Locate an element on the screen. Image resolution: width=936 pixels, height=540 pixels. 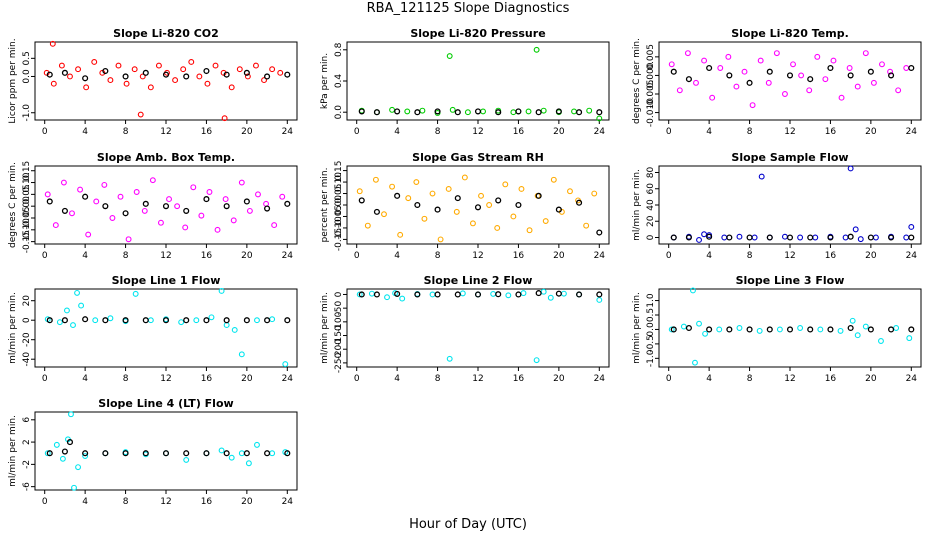
y-tick-label: 0.005 is located at coordinates (651, 57).